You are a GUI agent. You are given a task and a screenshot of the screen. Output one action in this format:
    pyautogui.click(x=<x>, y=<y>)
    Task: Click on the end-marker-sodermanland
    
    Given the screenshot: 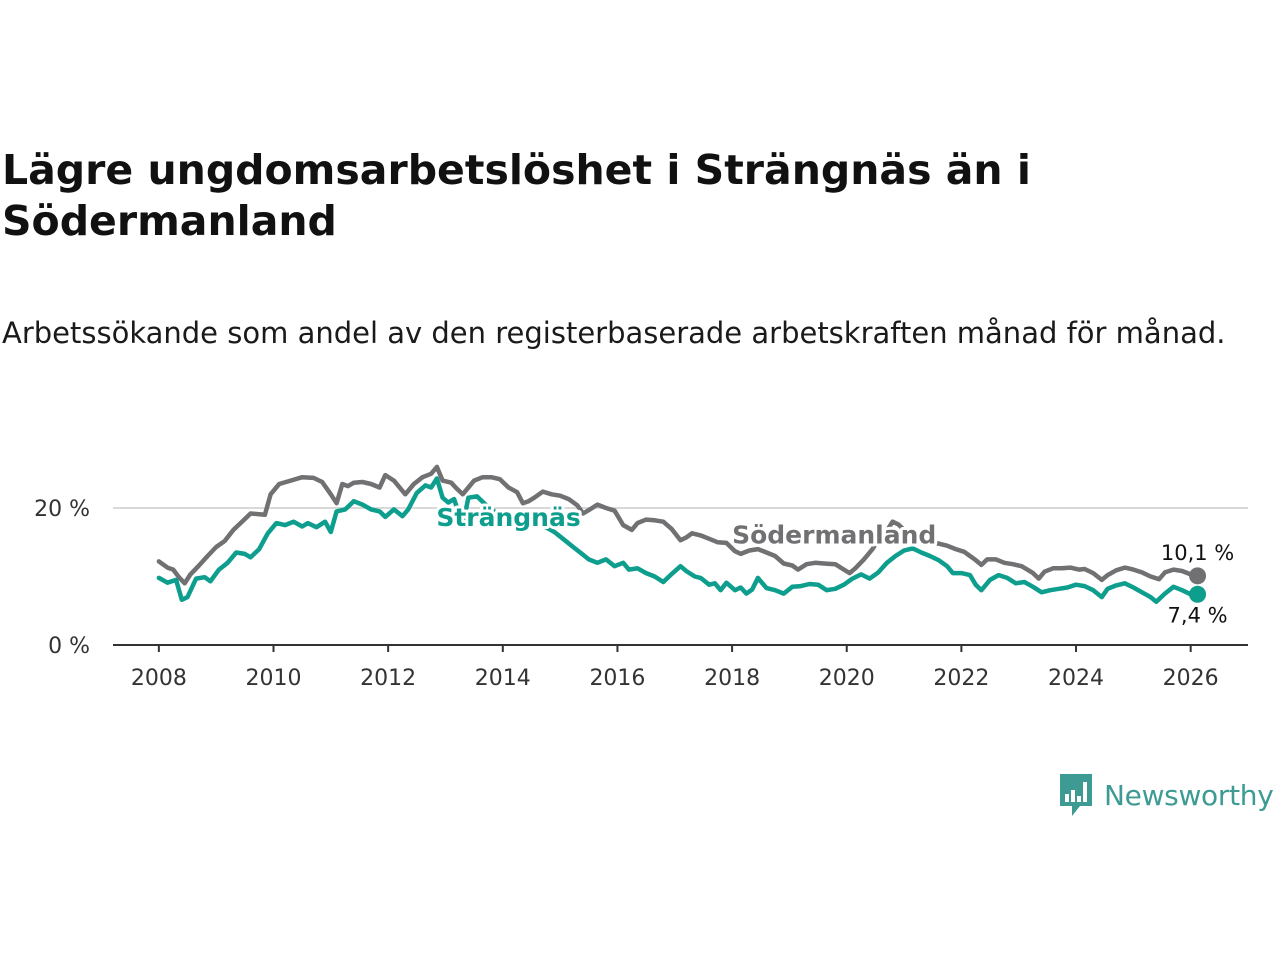 What is the action you would take?
    pyautogui.click(x=1198, y=576)
    